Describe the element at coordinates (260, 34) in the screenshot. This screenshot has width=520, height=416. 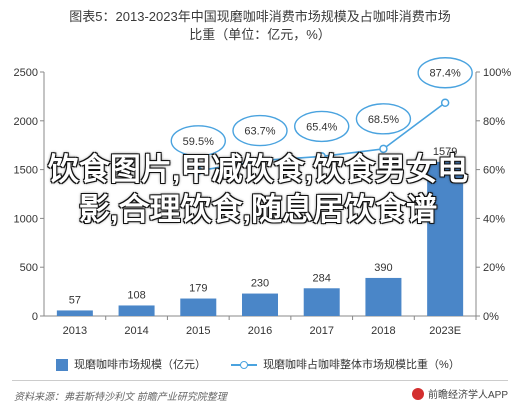
I see `title-line-2: 比重（单位：亿元，%）` at that location.